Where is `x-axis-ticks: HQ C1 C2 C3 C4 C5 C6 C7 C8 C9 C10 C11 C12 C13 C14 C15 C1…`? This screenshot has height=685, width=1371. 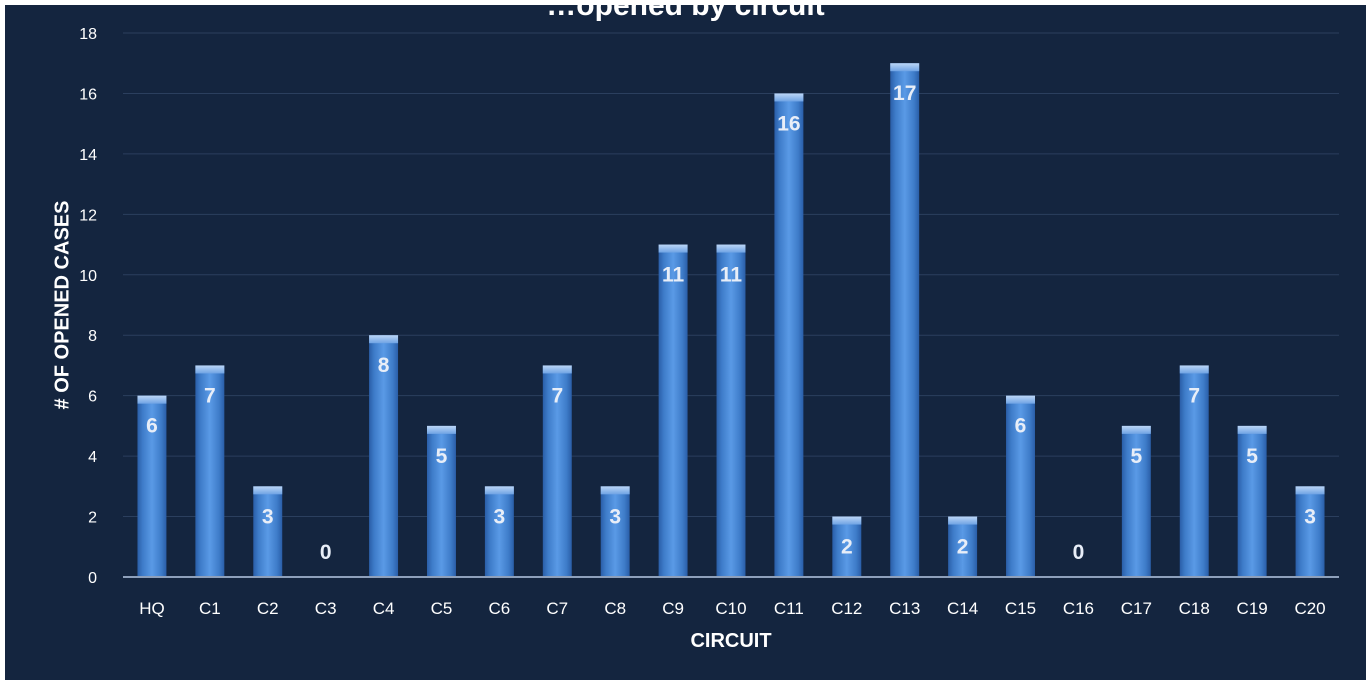
x-axis-ticks: HQ C1 C2 C3 C4 C5 C6 C7 C8 C9 C10 C11 C12 C13 C14 C15 C1… is located at coordinates (732, 608).